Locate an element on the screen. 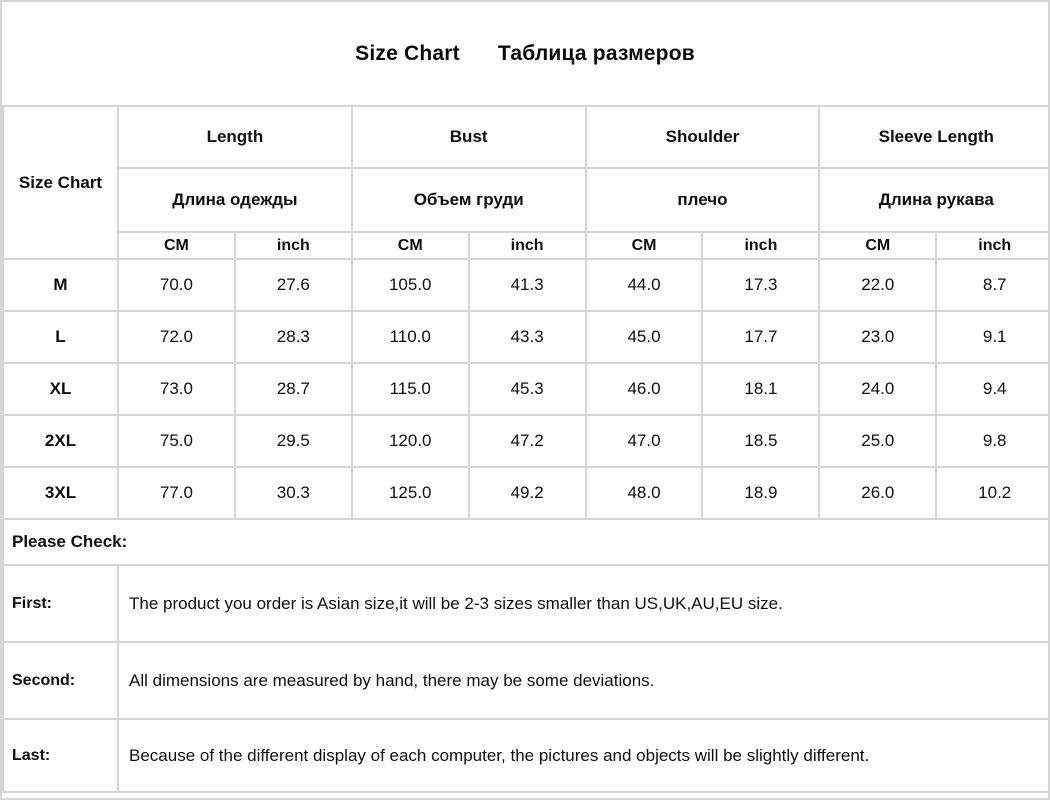 This screenshot has width=1050, height=800. value-cell: 47.0 is located at coordinates (644, 441).